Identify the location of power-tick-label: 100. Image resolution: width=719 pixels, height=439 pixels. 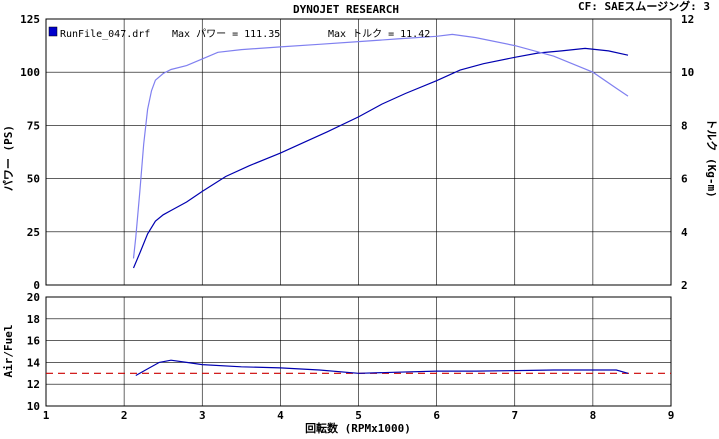
(30, 72).